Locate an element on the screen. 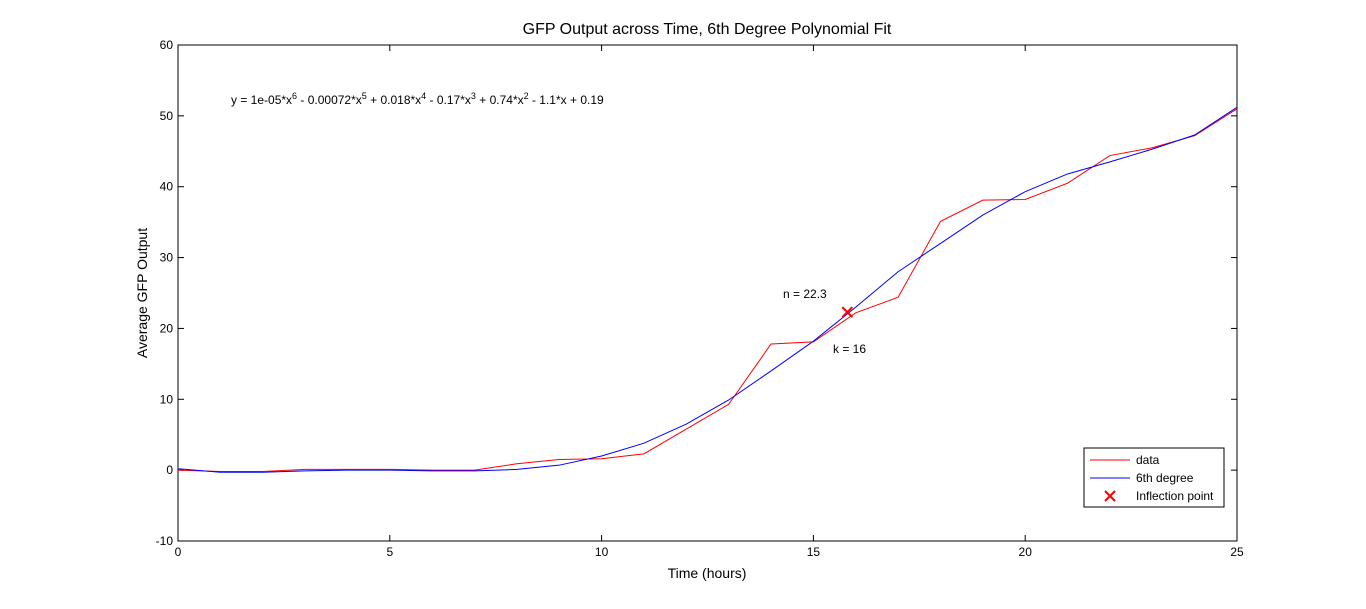 The width and height of the screenshot is (1366, 609). x-tick-label: 0 is located at coordinates (178, 552).